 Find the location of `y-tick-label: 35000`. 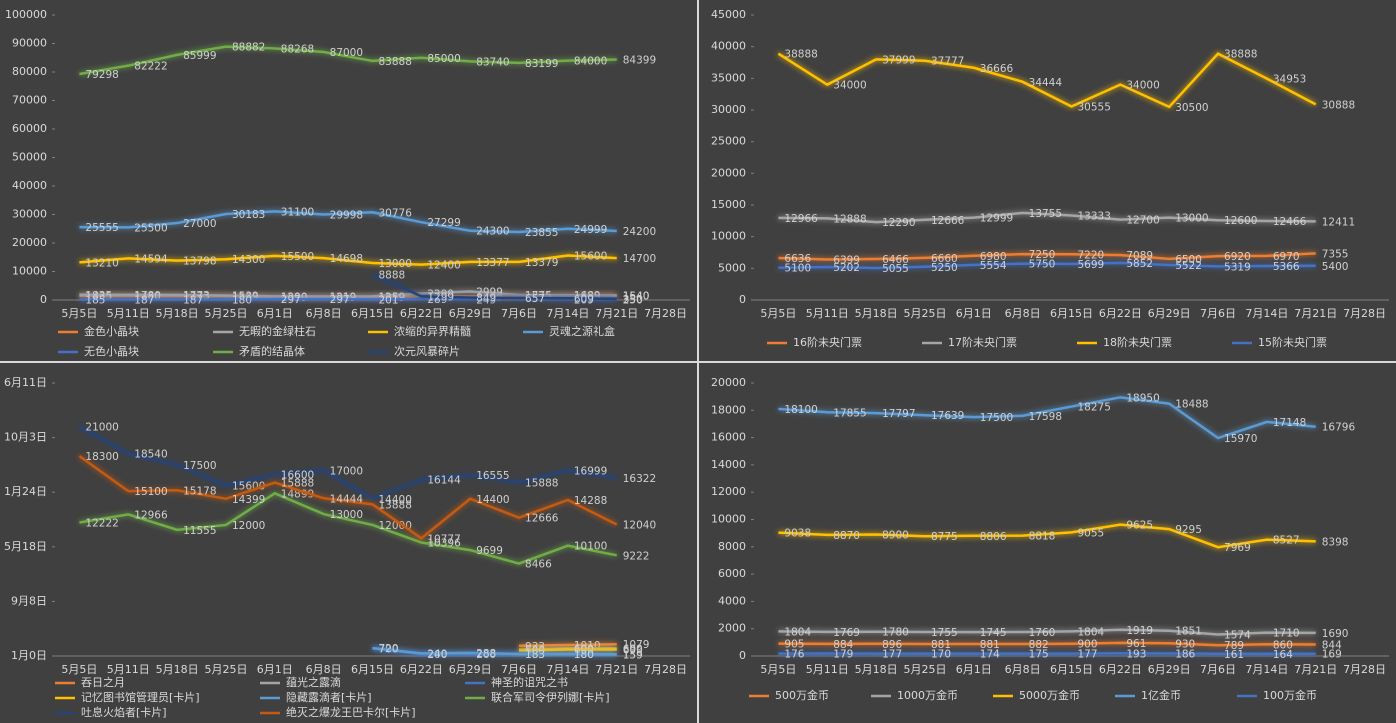

y-tick-label: 35000 is located at coordinates (728, 77).